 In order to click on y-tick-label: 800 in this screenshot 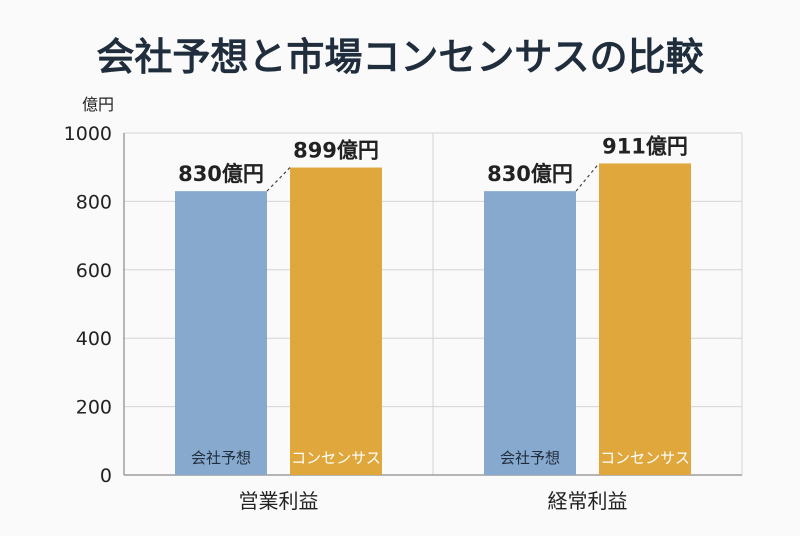, I will do `click(94, 202)`.